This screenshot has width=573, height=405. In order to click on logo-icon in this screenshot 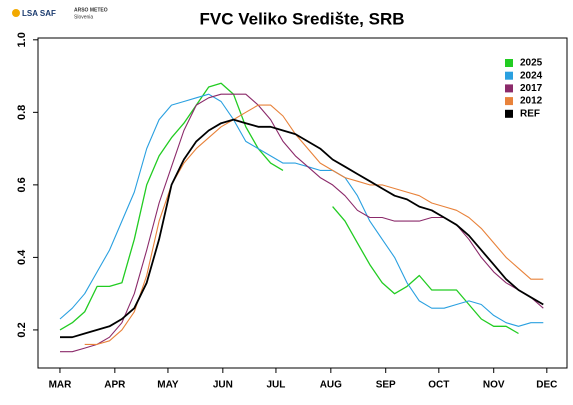, I will do `click(16, 13)`.